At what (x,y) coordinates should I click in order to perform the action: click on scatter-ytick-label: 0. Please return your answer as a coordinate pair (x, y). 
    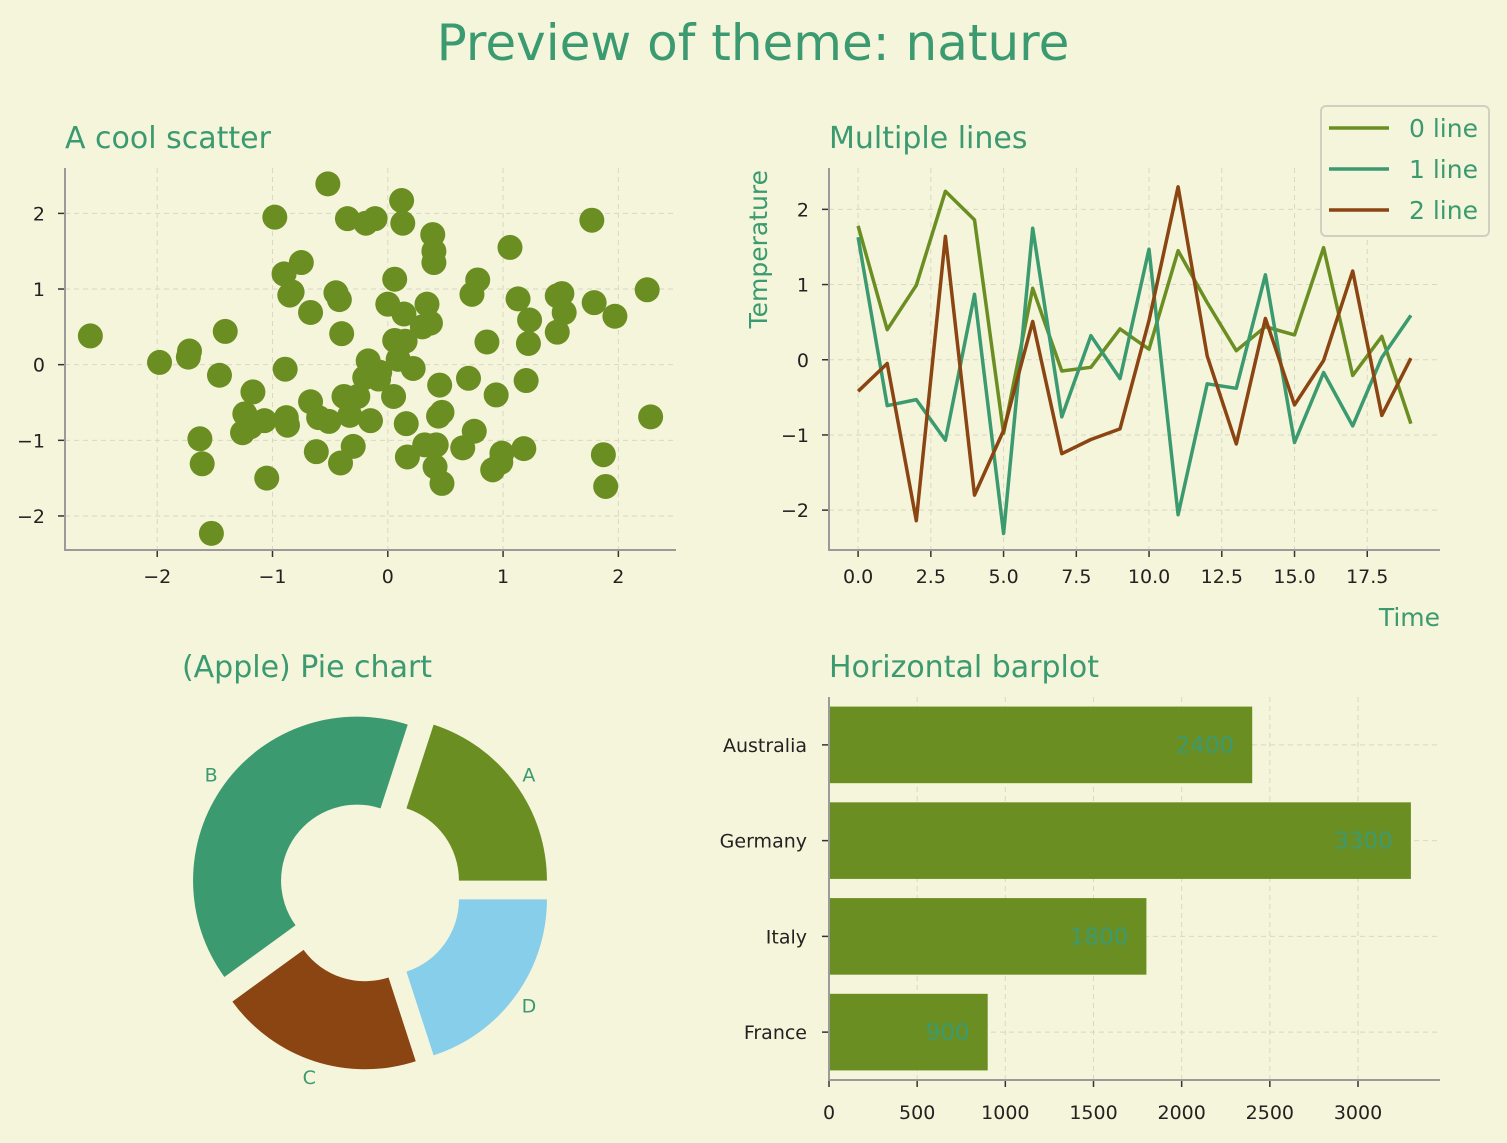
    Looking at the image, I should click on (39, 366).